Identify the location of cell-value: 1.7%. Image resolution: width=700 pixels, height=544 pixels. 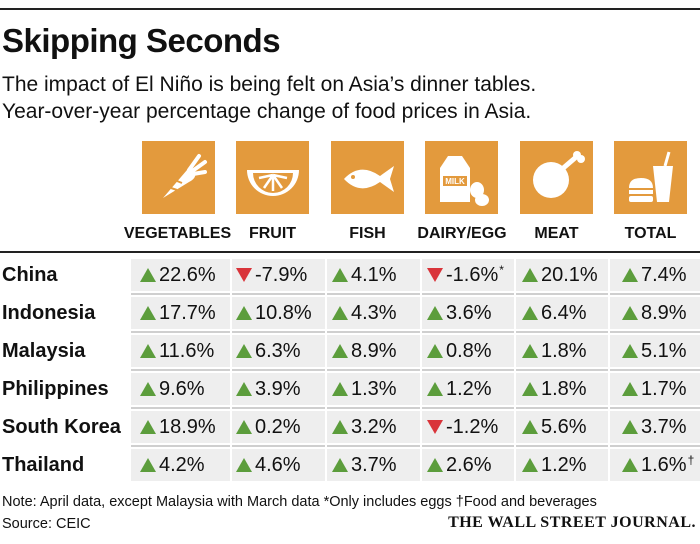
(664, 389).